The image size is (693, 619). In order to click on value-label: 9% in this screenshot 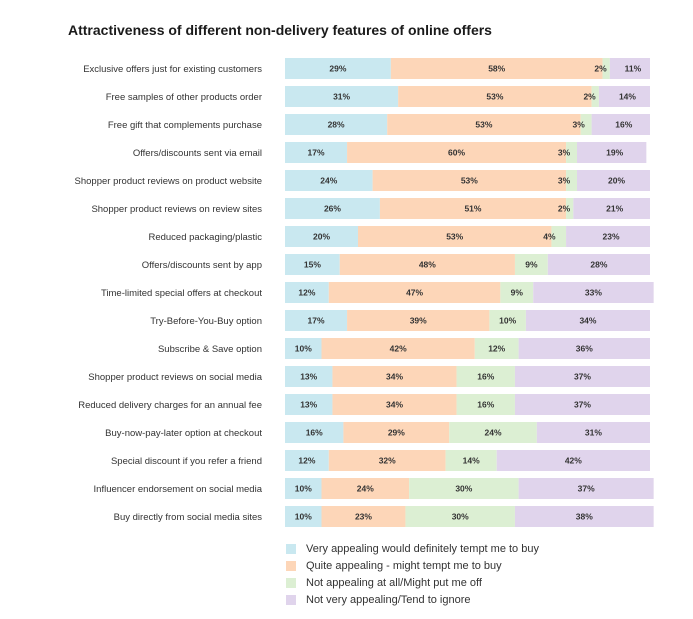, I will do `click(531, 265)`.